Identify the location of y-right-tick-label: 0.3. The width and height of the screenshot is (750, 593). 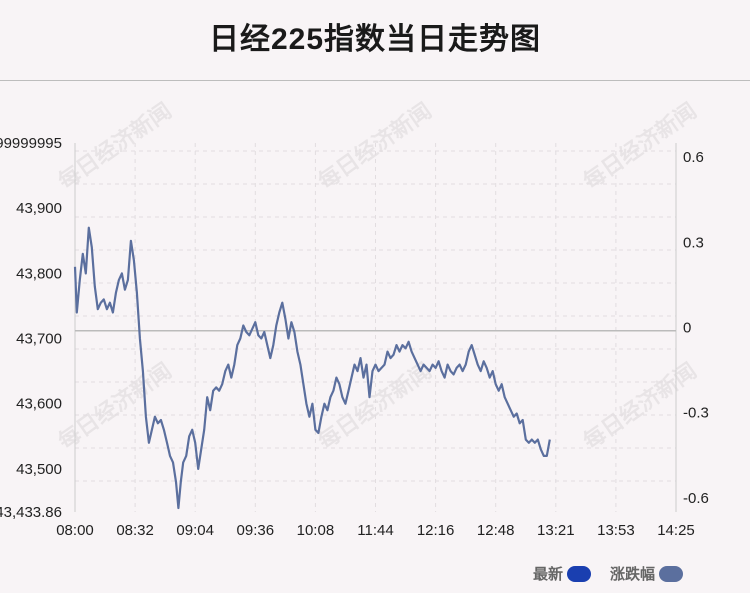
(693, 242).